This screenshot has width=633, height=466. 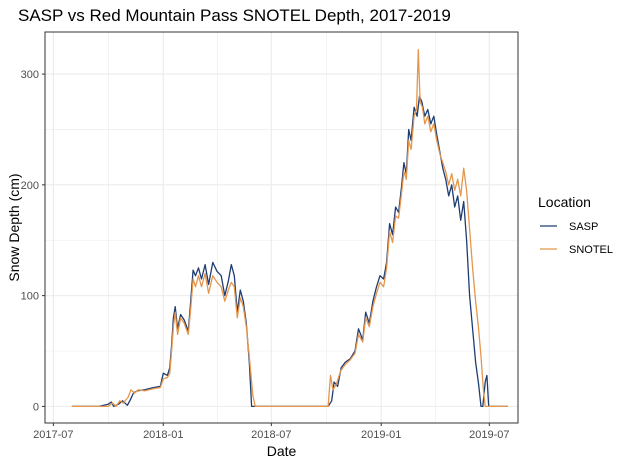 I want to click on x-tick-label: 2019-01, so click(x=381, y=435).